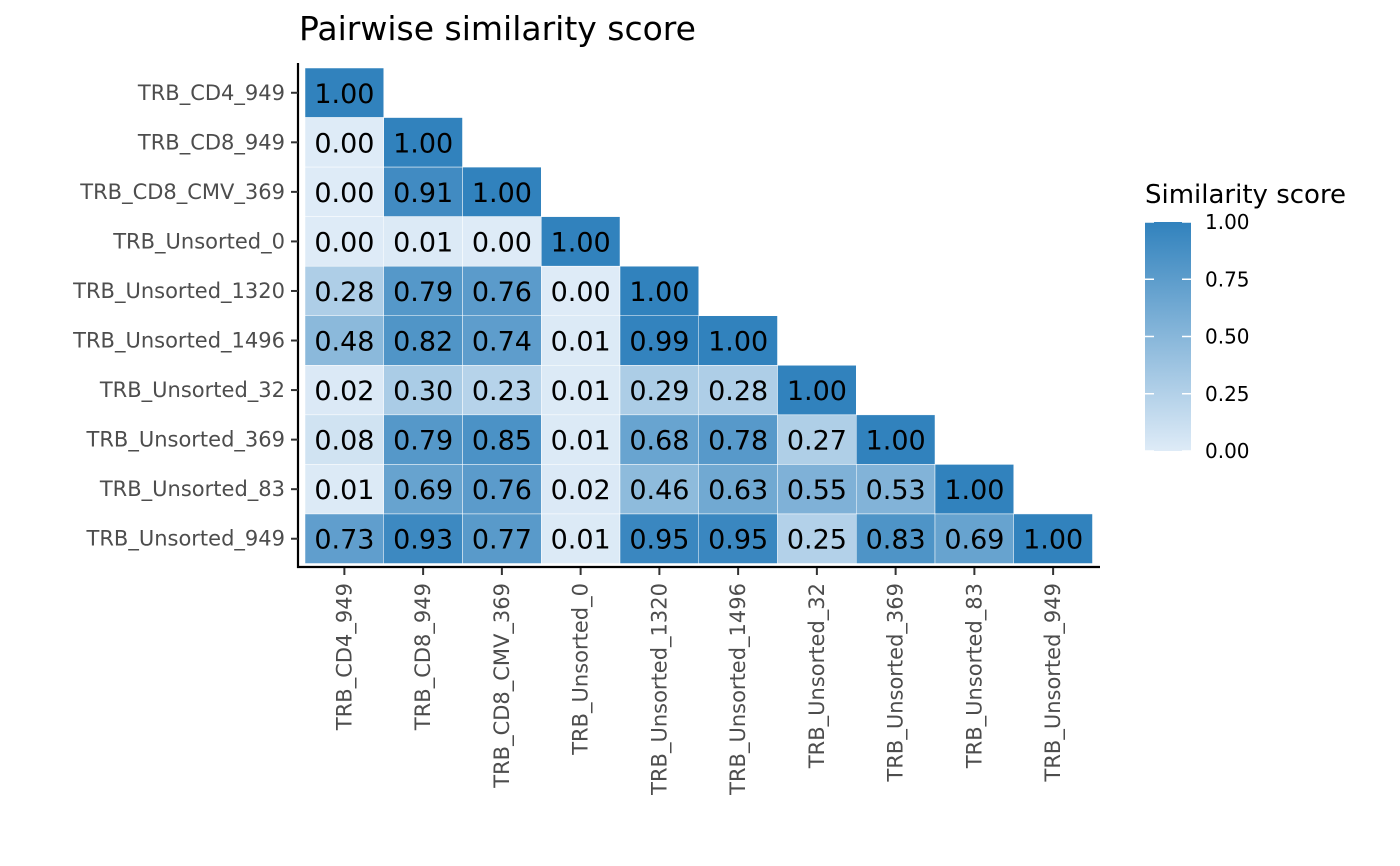  Describe the element at coordinates (817, 676) in the screenshot. I see `x-tick-label: TRB_Unsorted_32` at that location.